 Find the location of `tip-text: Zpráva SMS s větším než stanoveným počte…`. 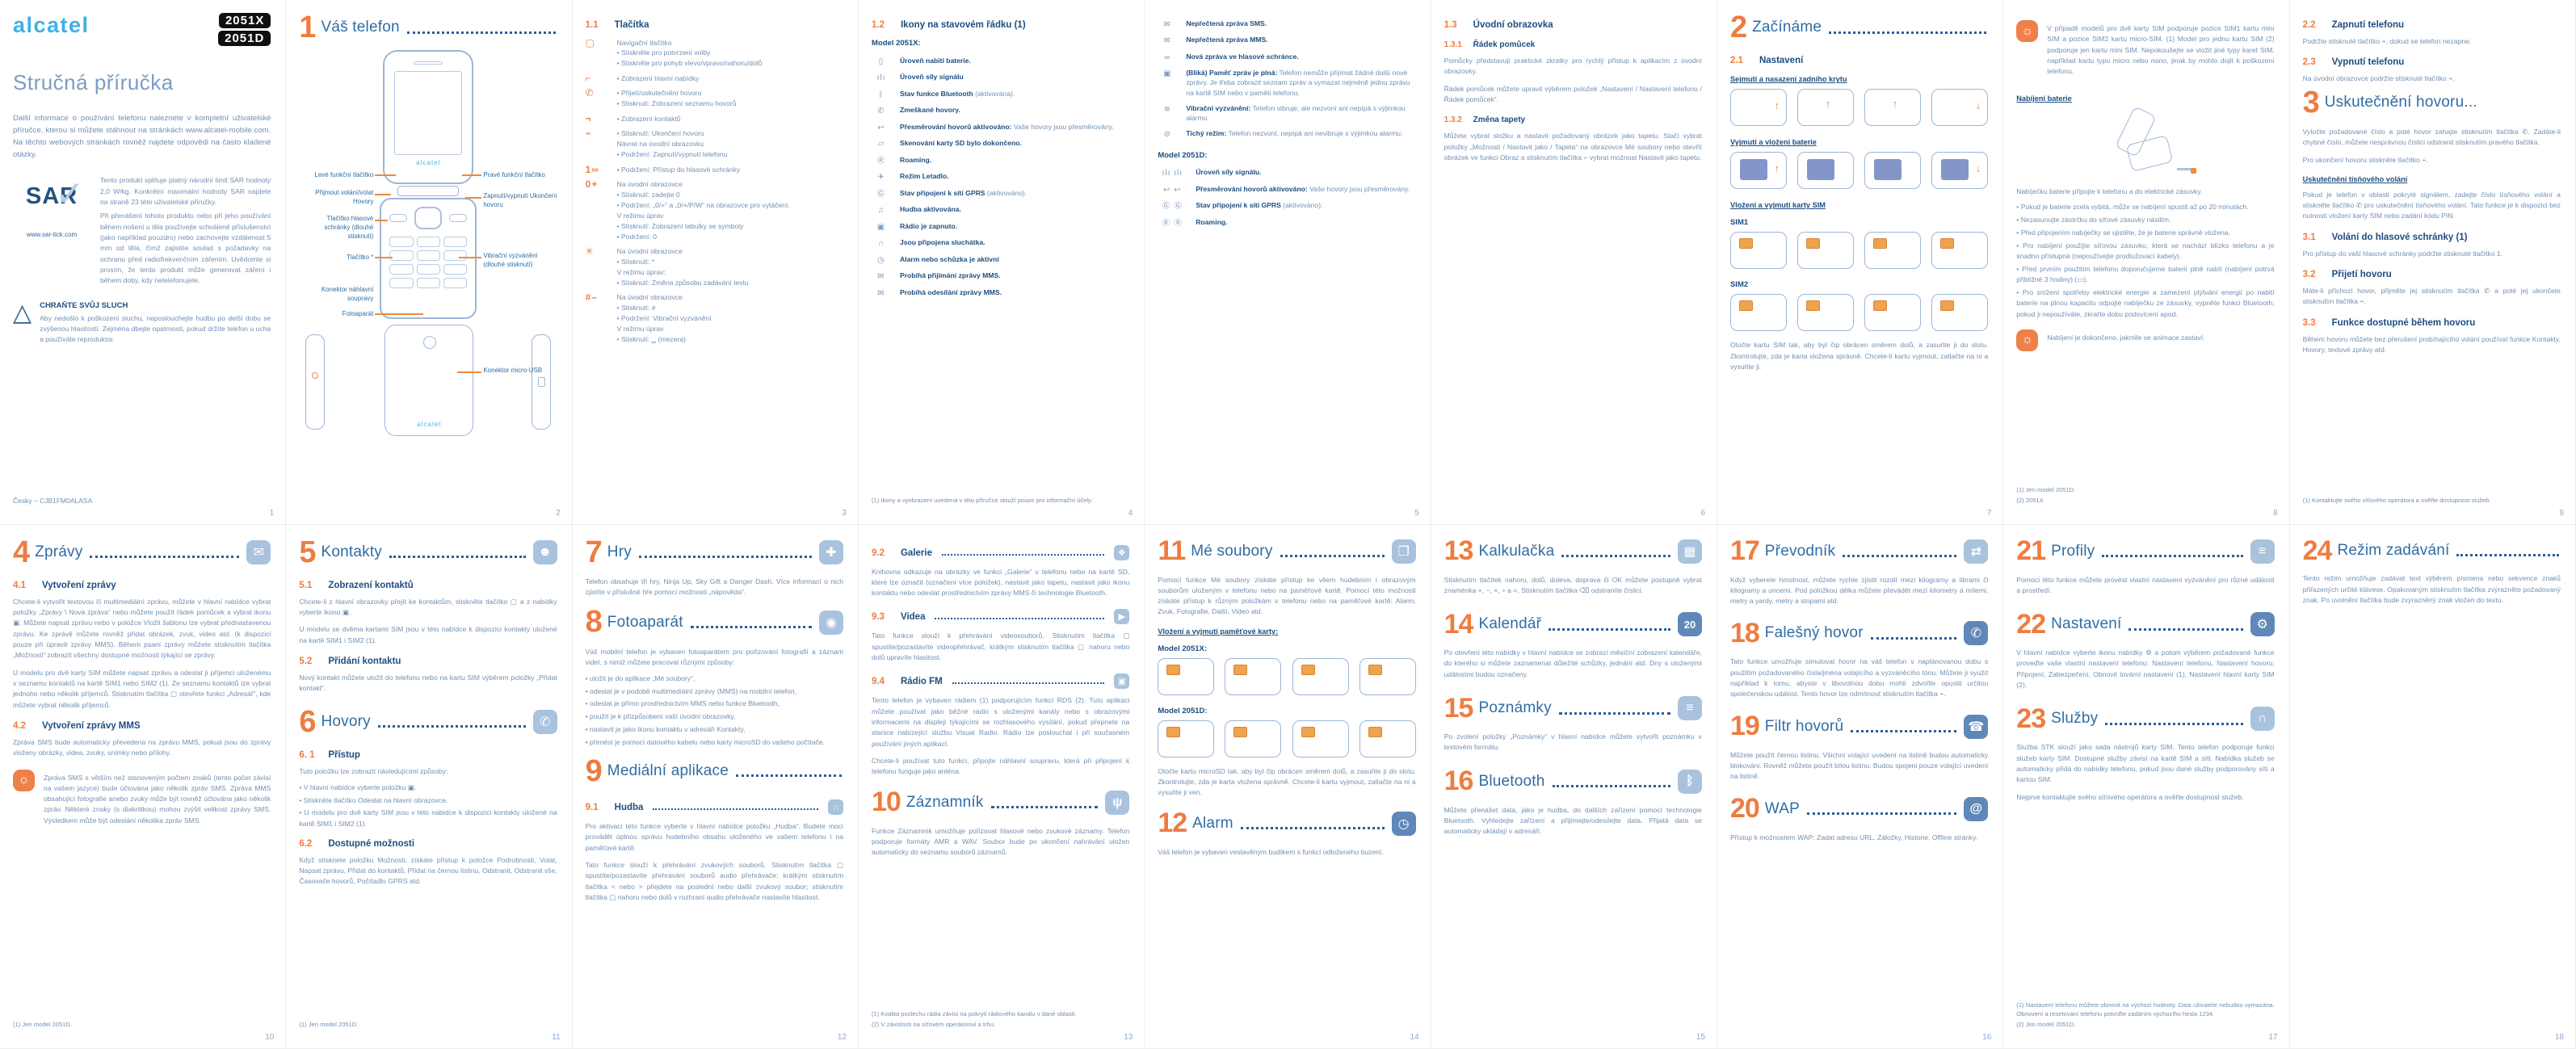

tip-text: Zpráva SMS s větším než stanoveným počte… is located at coordinates (157, 799).